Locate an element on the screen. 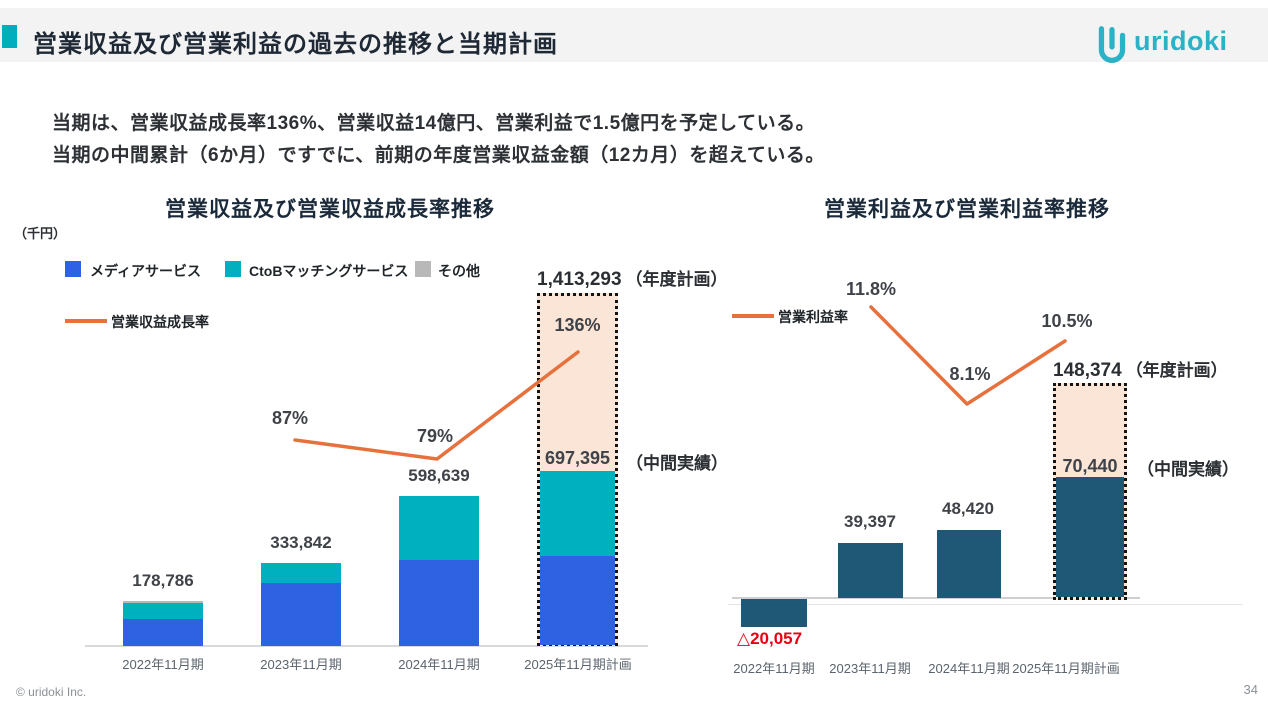  bar-segment-profit-2024 is located at coordinates (969, 564).